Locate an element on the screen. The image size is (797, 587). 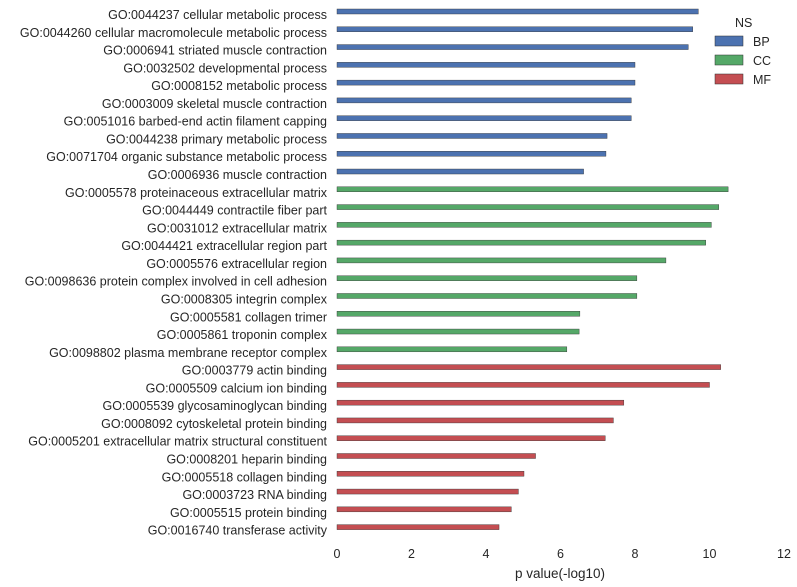
legend-swatch-mf is located at coordinates (729, 79).